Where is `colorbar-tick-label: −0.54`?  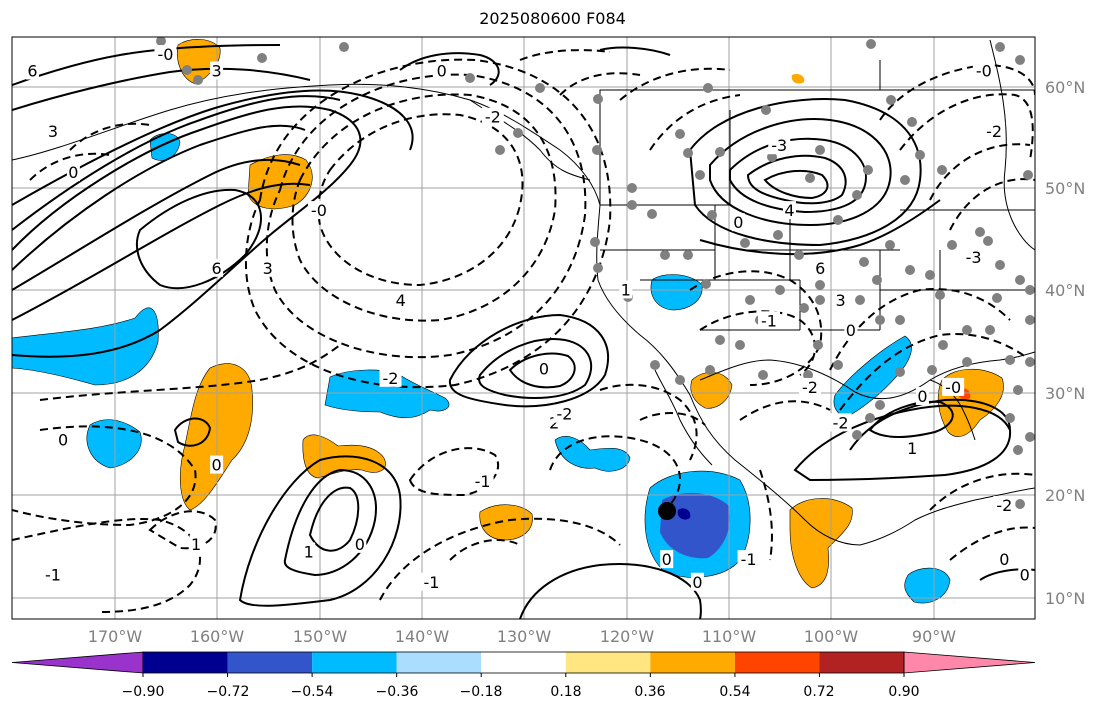
colorbar-tick-label: −0.54 is located at coordinates (312, 692).